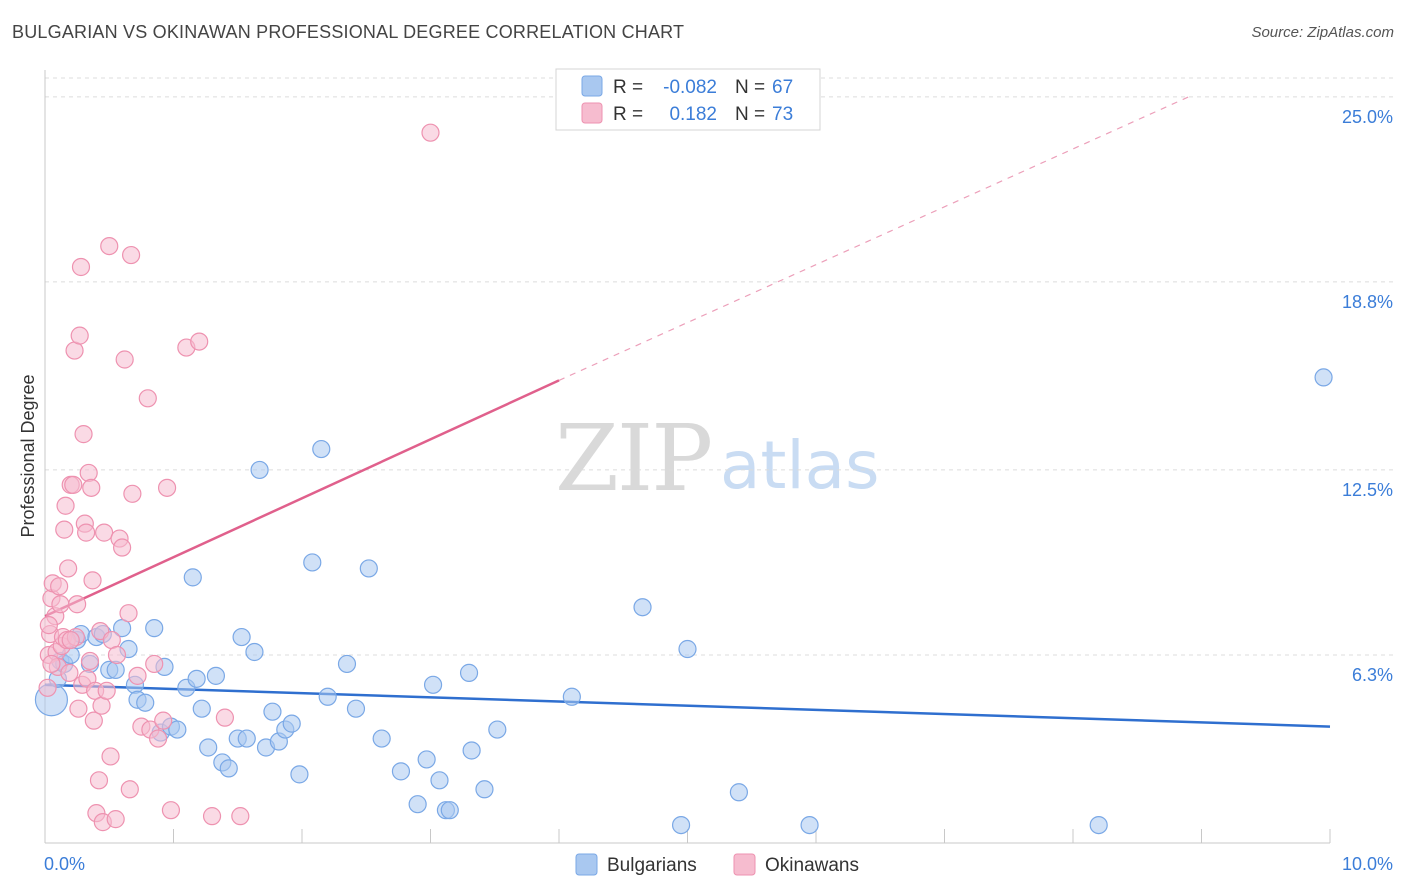 The height and width of the screenshot is (892, 1406). I want to click on source-label: Source: ZipAtlas.com, so click(1322, 32).